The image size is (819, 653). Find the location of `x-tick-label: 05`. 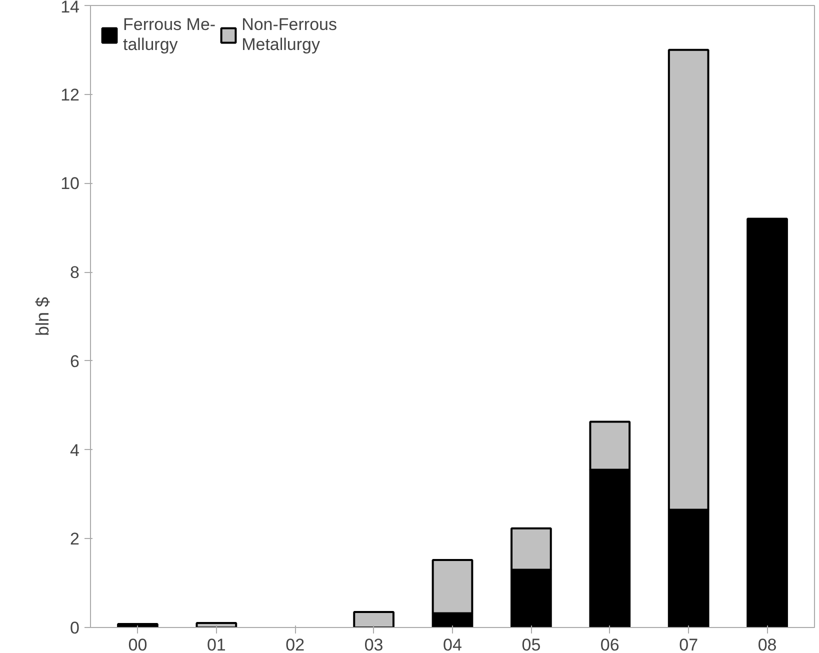

x-tick-label: 05 is located at coordinates (531, 644).